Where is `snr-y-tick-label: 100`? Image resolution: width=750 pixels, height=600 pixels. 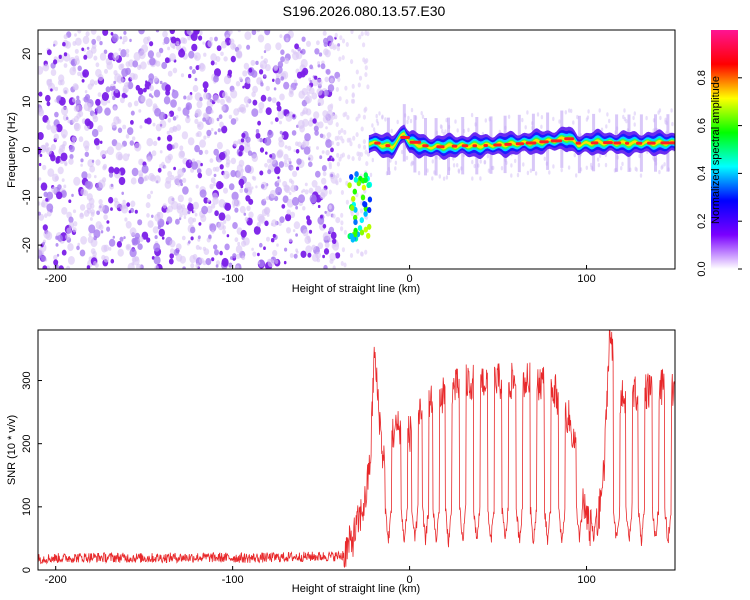 snr-y-tick-label: 100 is located at coordinates (27, 507).